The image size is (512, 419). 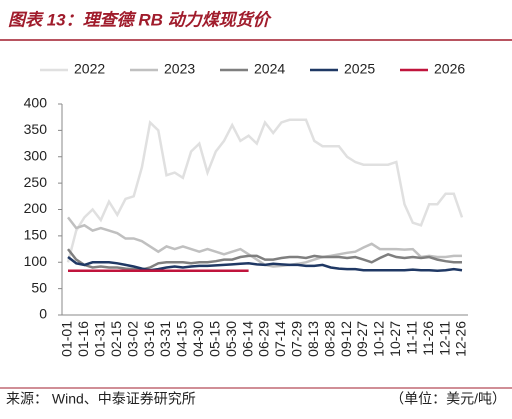 What do you see at coordinates (36, 155) in the screenshot?
I see `y-tick-label: 300` at bounding box center [36, 155].